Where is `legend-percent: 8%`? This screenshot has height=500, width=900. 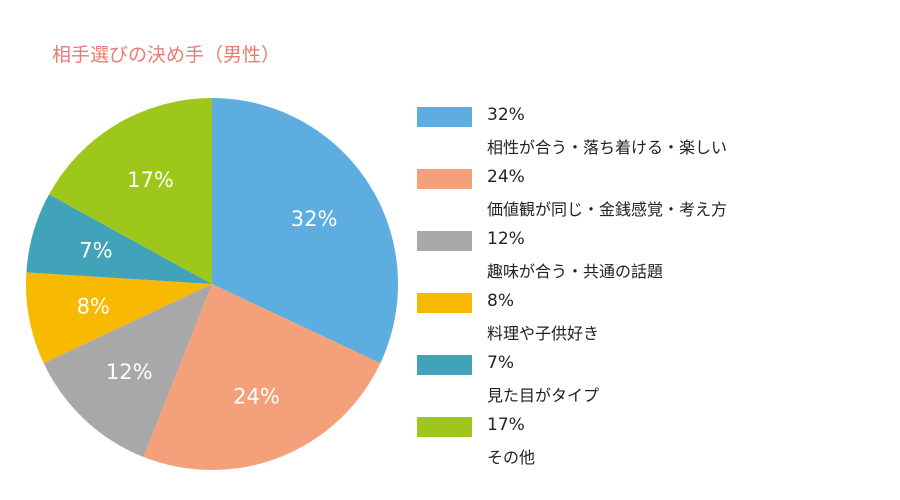
legend-percent: 8% is located at coordinates (500, 301).